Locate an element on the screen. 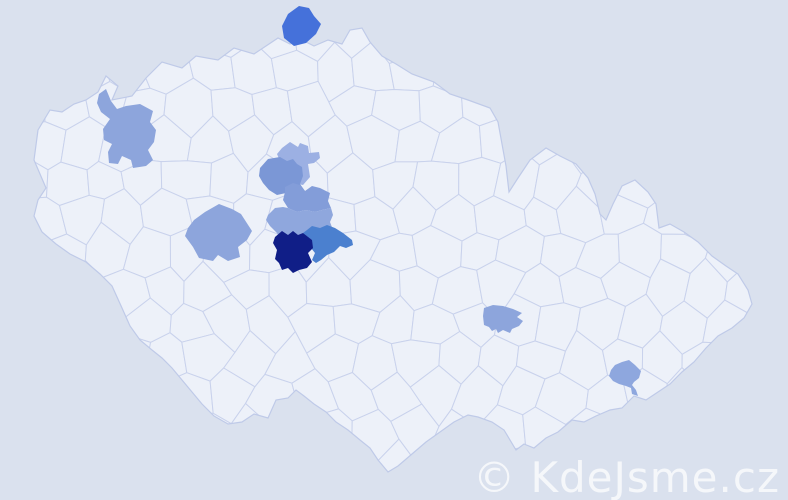  highlighted-district-central-dark is located at coordinates (293, 252).